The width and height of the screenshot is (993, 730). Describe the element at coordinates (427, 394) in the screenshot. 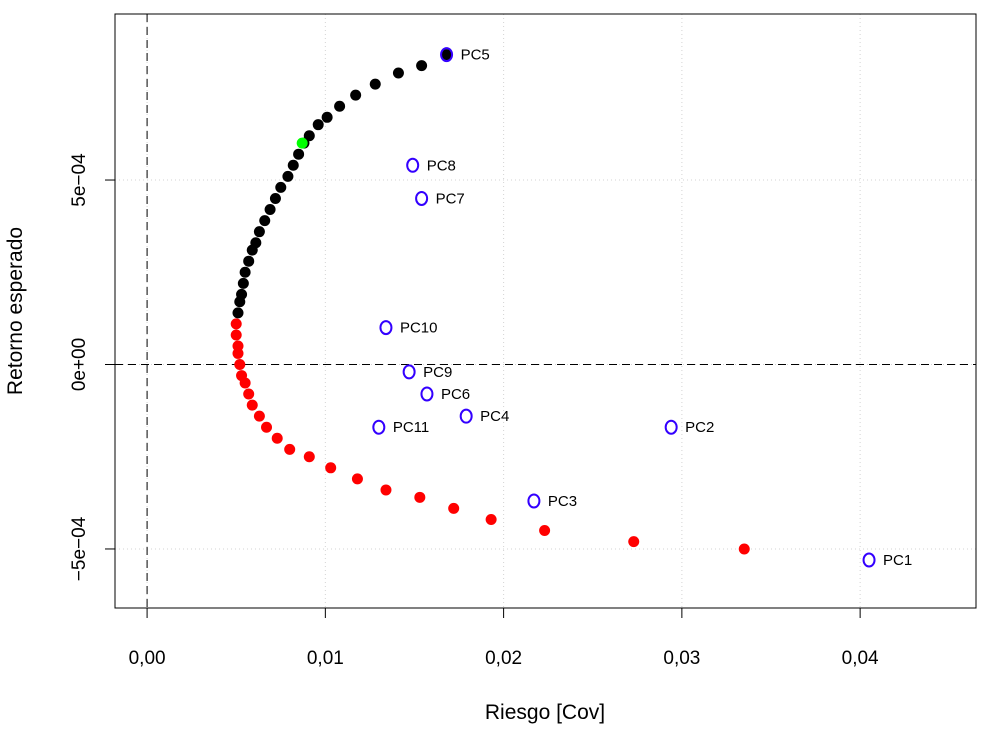

I see `asset-point-pc6` at that location.